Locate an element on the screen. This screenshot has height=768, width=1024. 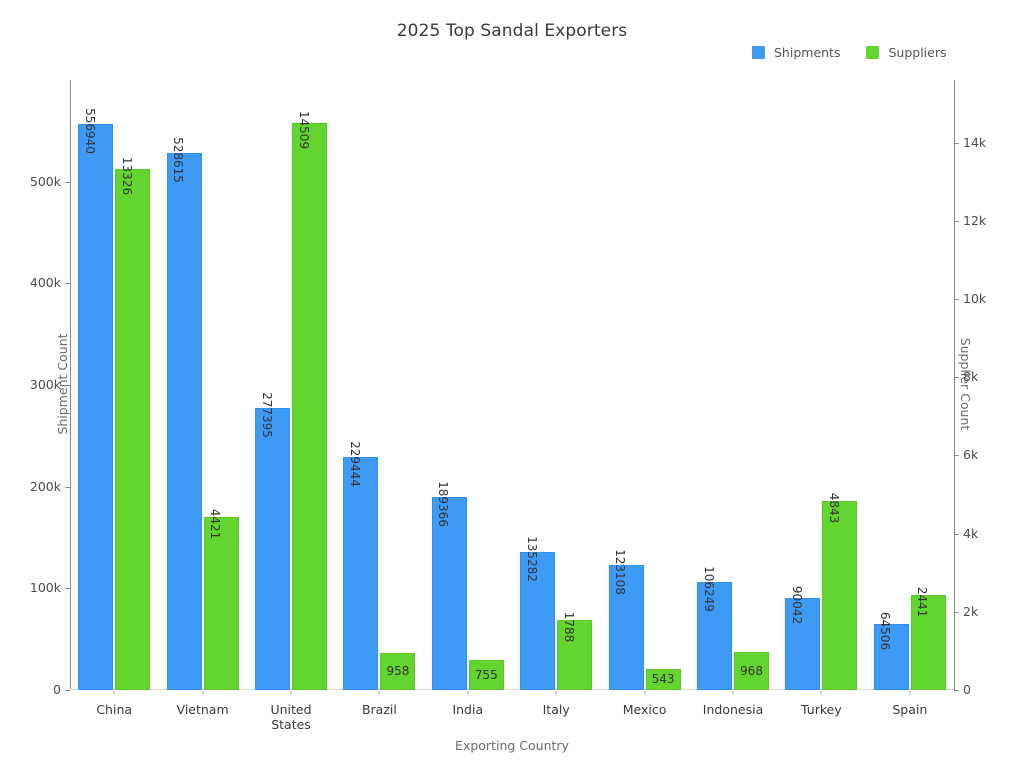
bar-value-label: 958 is located at coordinates (398, 671).